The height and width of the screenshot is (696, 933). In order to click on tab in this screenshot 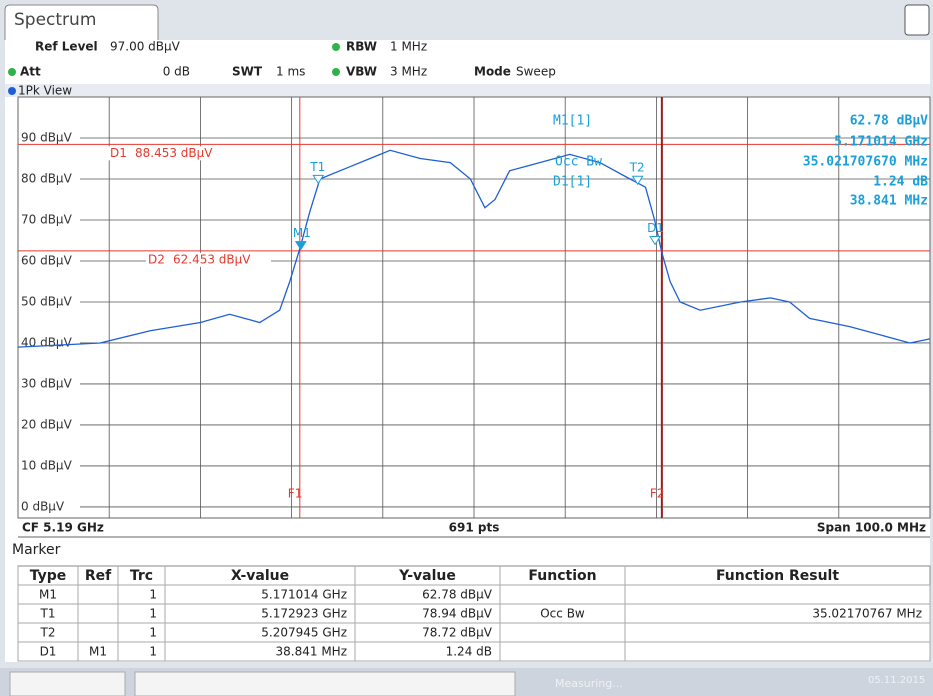, I will do `click(81, 22)`.